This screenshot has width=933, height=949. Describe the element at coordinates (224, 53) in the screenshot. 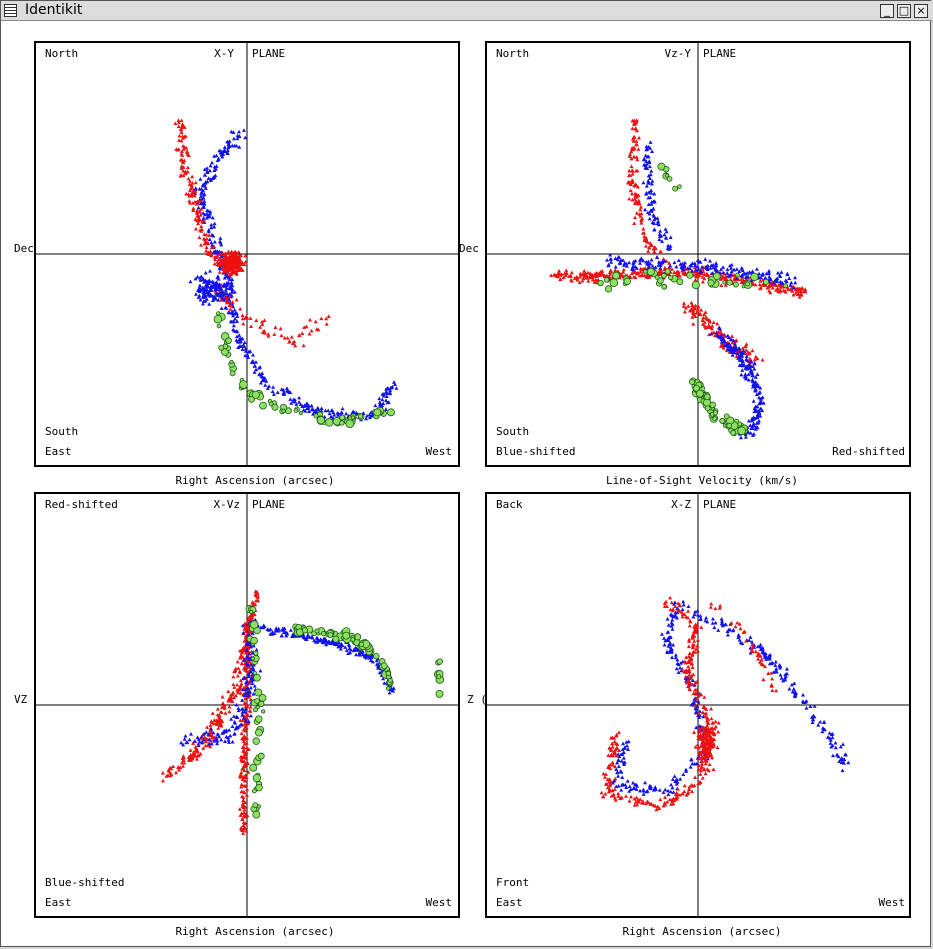

I see `plane-label-left: X-Y` at that location.